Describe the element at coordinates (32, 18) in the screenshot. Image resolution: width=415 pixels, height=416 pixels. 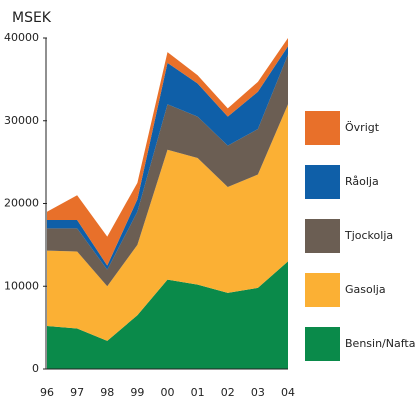
I see `y-axis-label: MSEK` at that location.